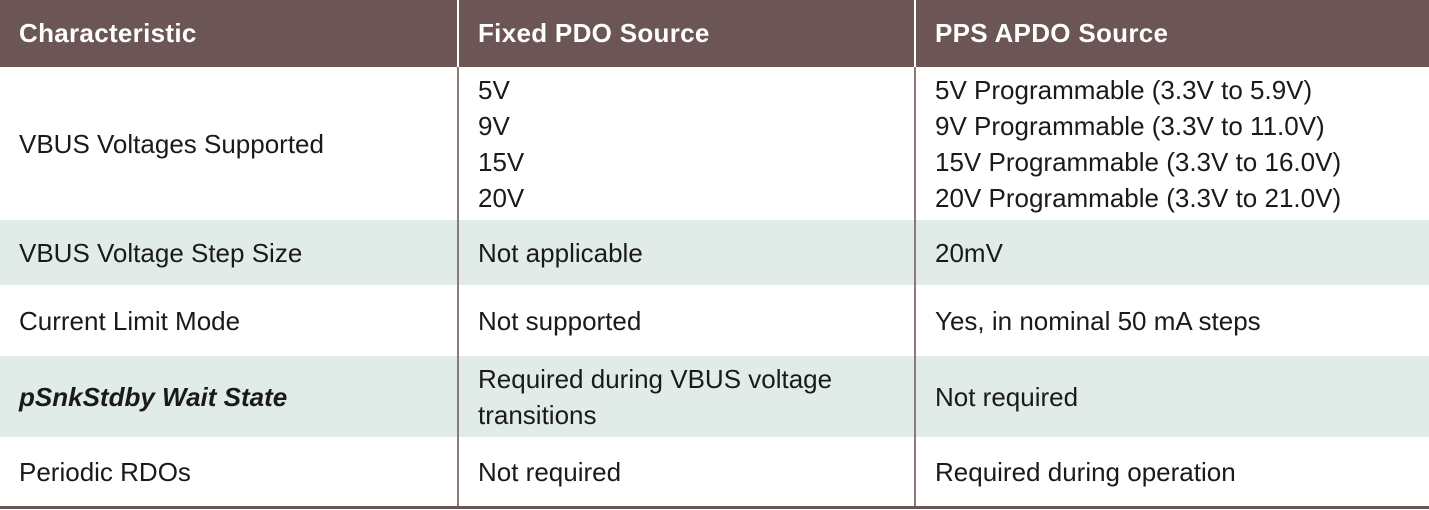  What do you see at coordinates (686, 320) in the screenshot?
I see `cell-fixed: Not supported` at bounding box center [686, 320].